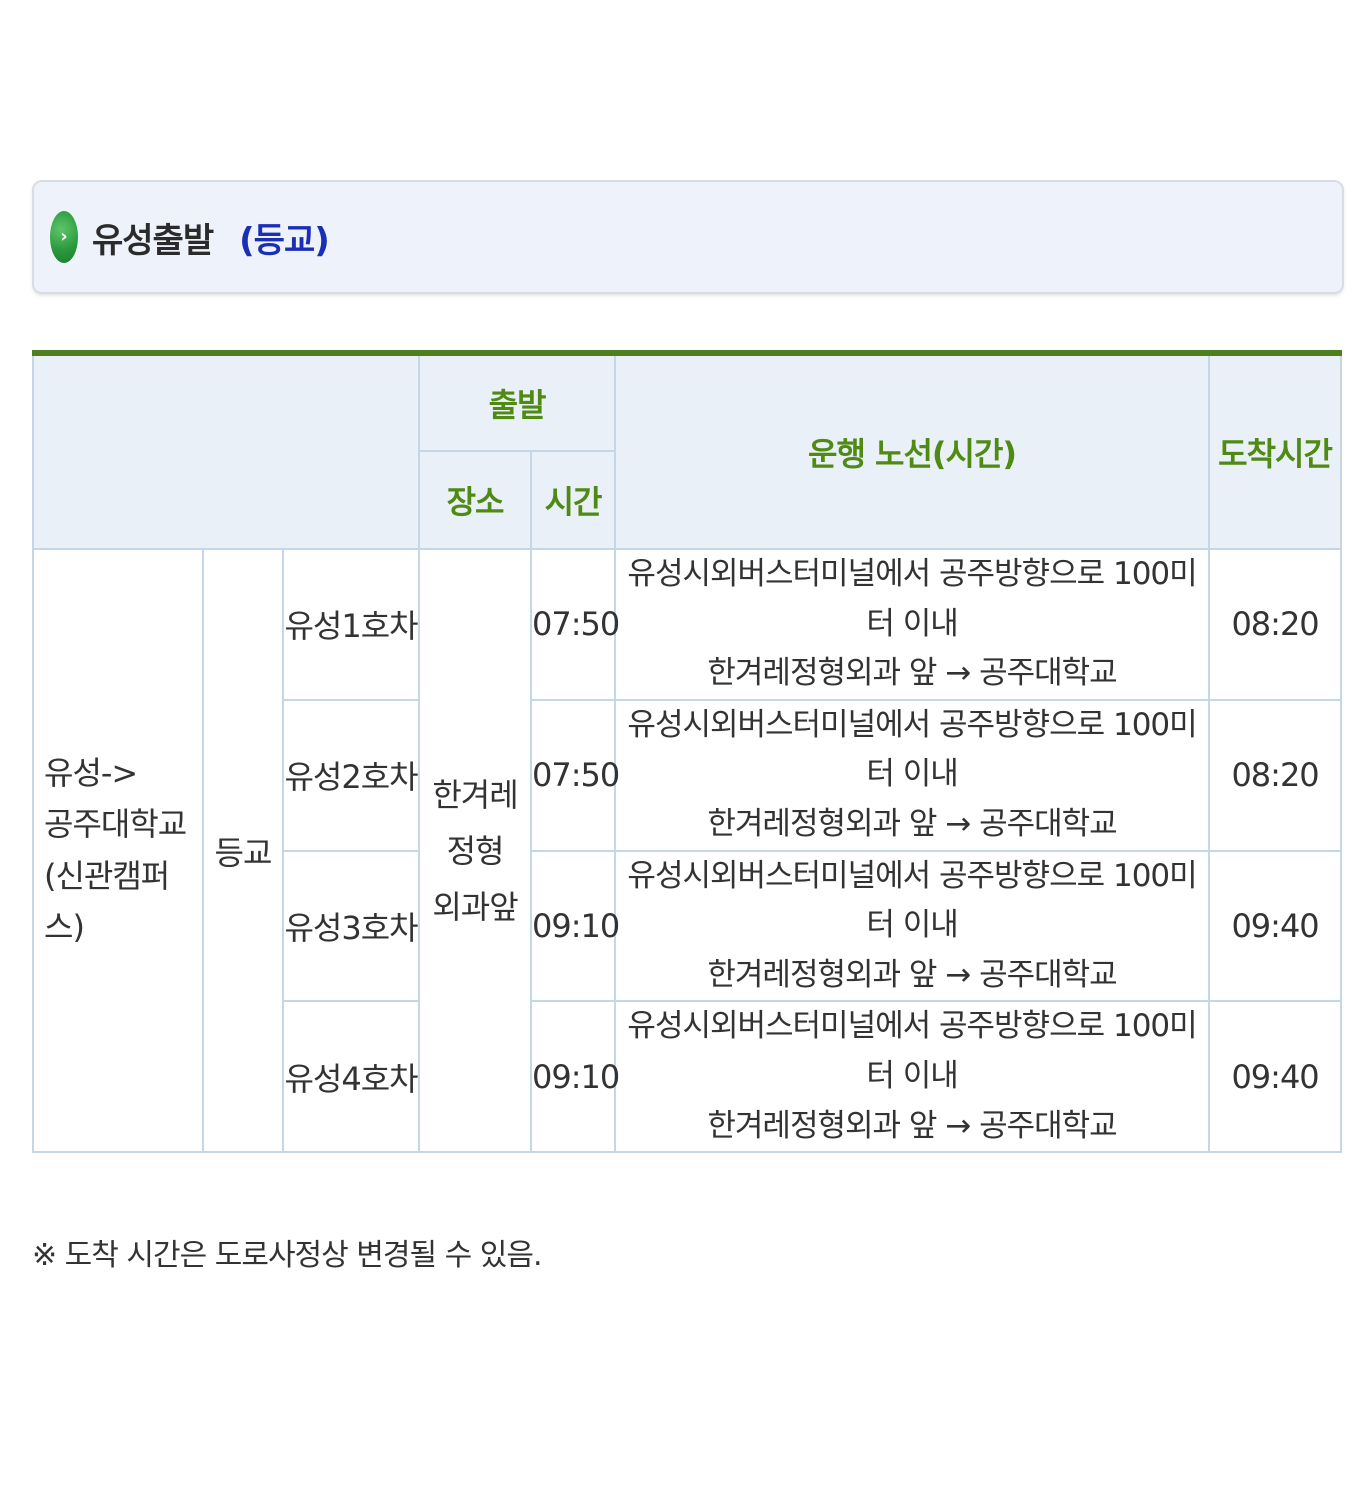 Image resolution: width=1366 pixels, height=1504 pixels. Describe the element at coordinates (475, 794) in the screenshot. I see `place-line: 한겨레` at that location.